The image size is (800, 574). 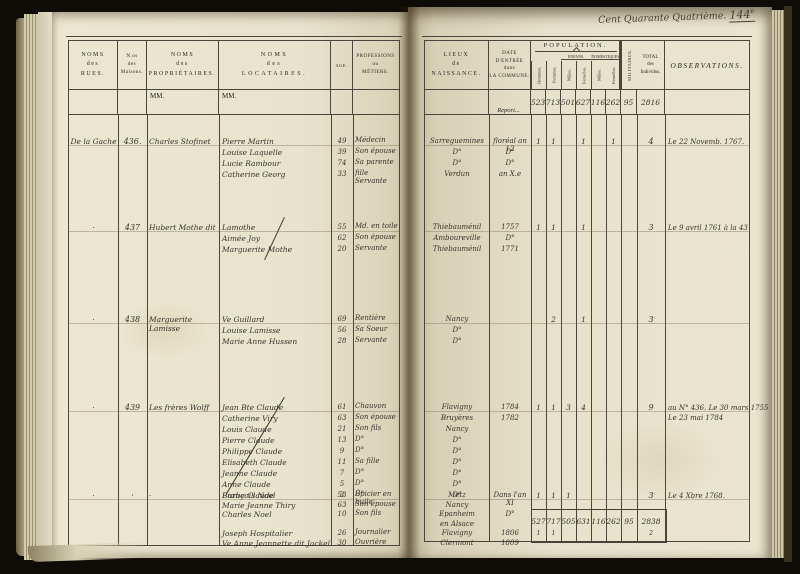 What do you see at coordinates (538, 521) in the screenshot?
I see `totals-value: 527` at bounding box center [538, 521].